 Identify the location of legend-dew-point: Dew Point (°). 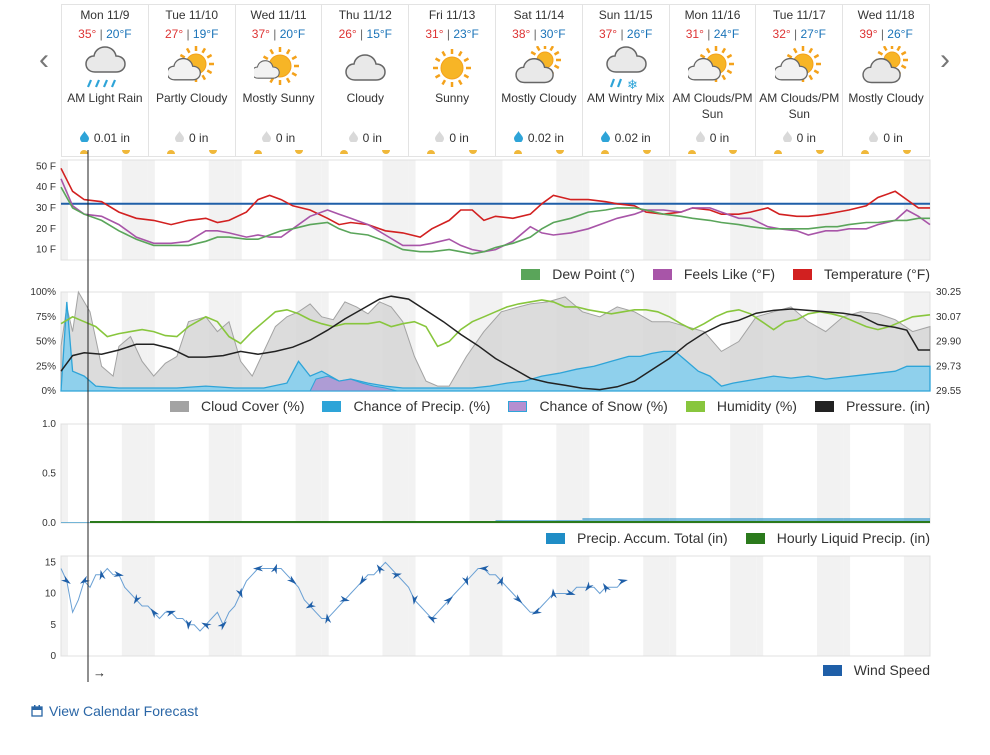
(593, 274).